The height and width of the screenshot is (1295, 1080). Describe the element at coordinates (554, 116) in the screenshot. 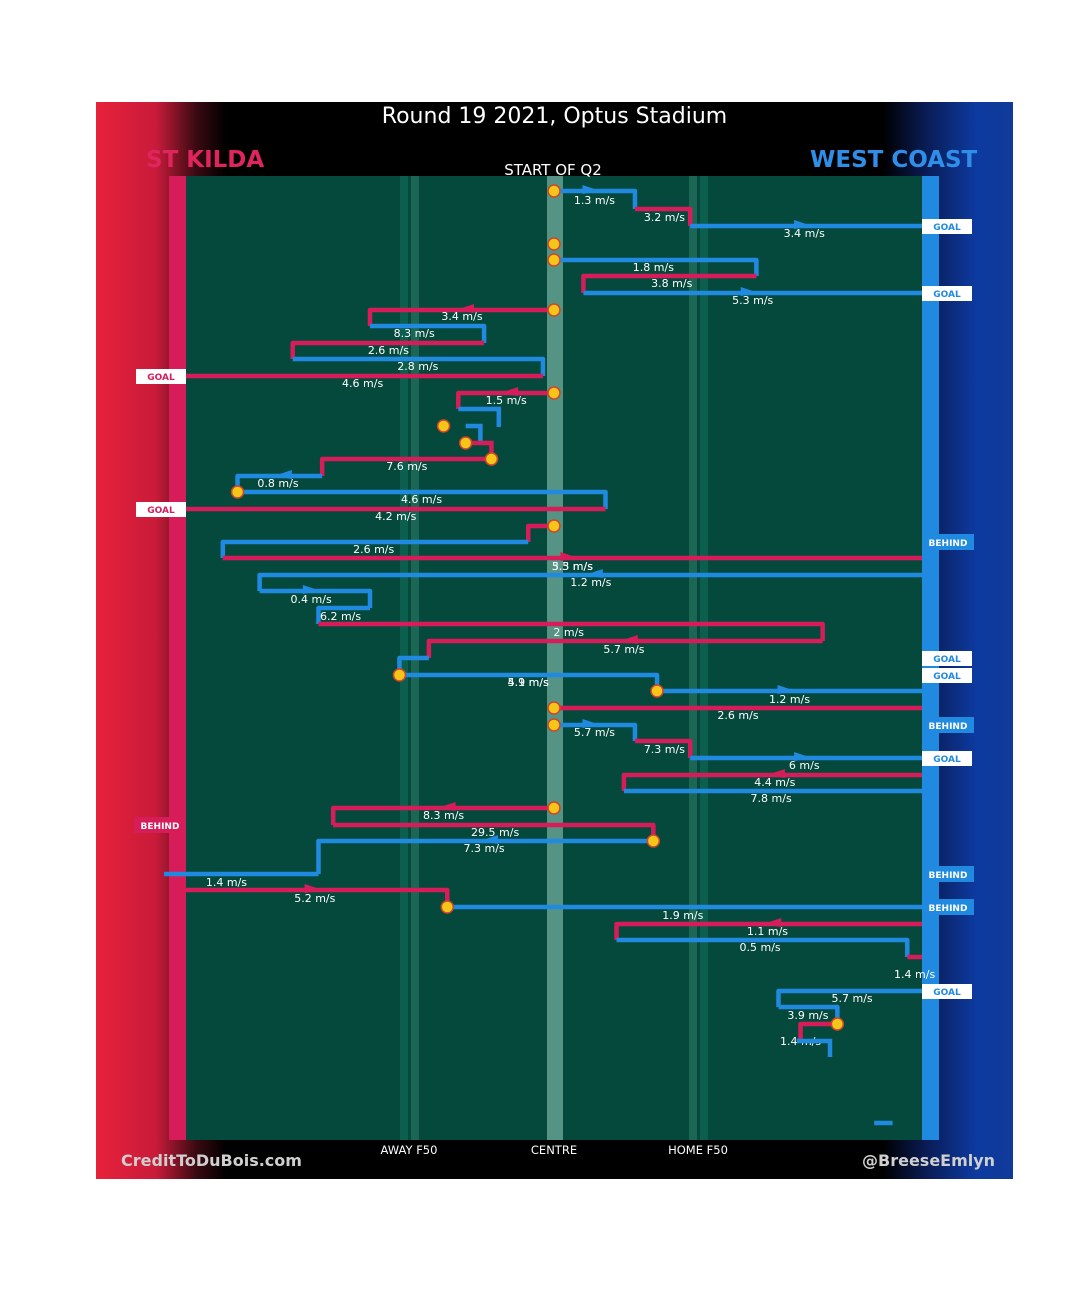

I see `chart-title: Round 19 2021, Optus Stadium` at that location.